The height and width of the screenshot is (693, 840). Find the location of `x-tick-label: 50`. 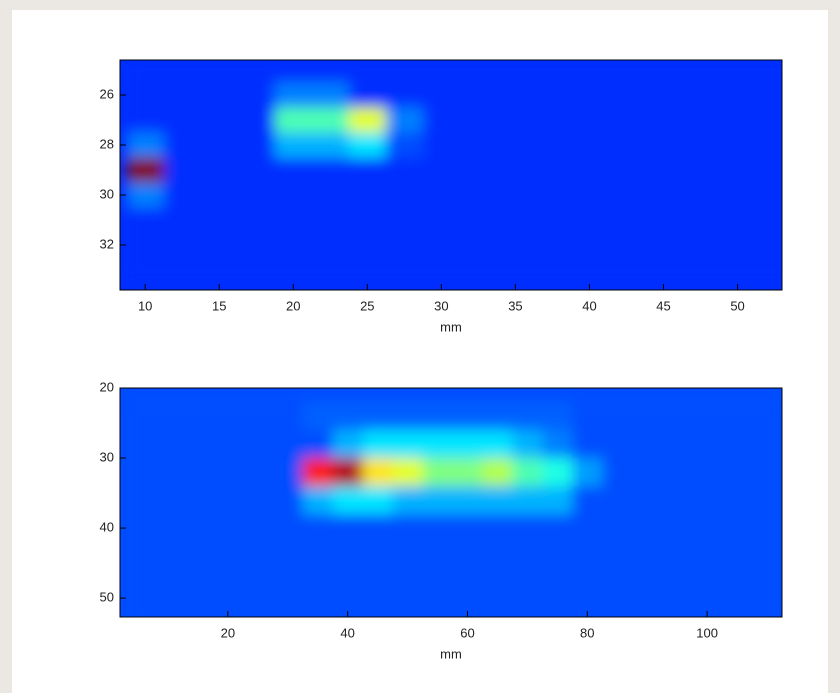

x-tick-label: 50 is located at coordinates (737, 305).